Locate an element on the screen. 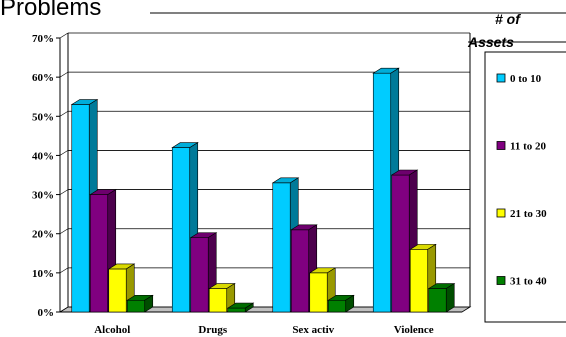  y-tick-label: 30% is located at coordinates (43, 196).